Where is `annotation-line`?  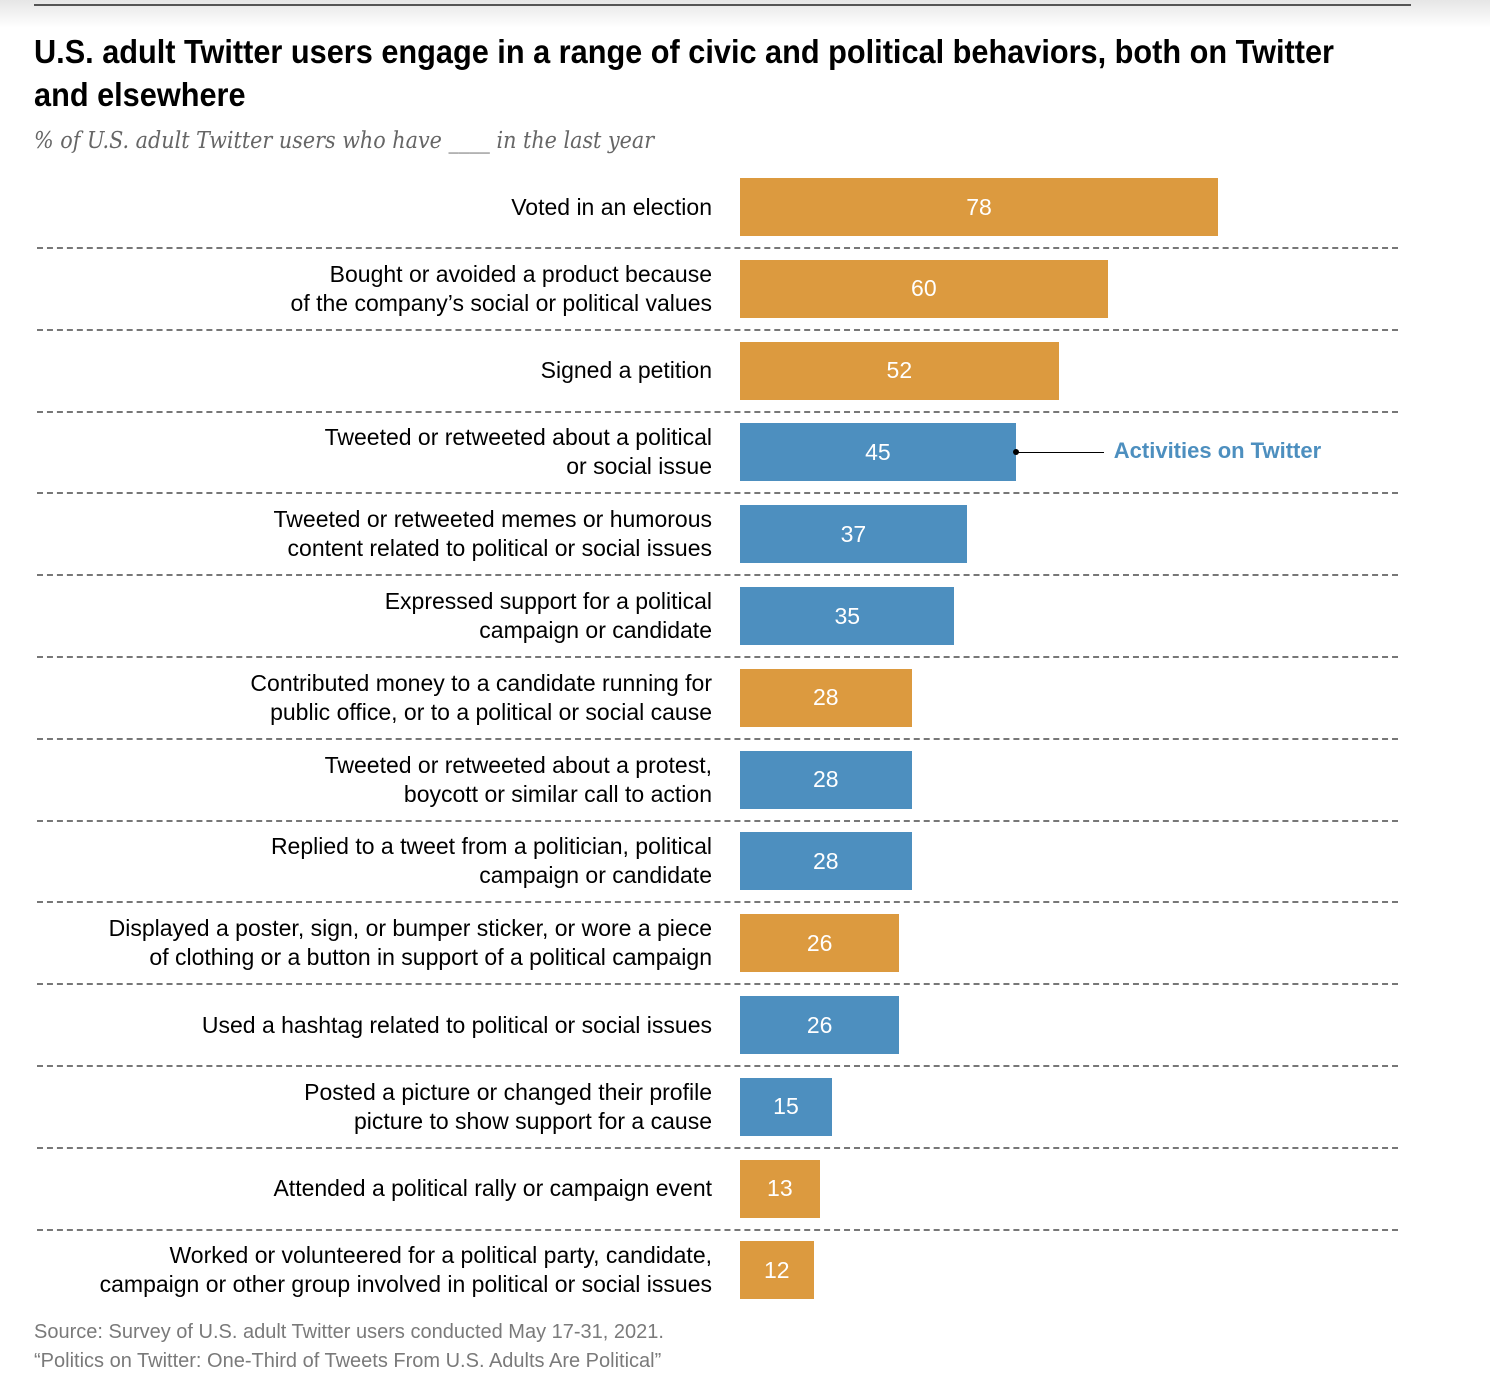
annotation-line is located at coordinates (1059, 453).